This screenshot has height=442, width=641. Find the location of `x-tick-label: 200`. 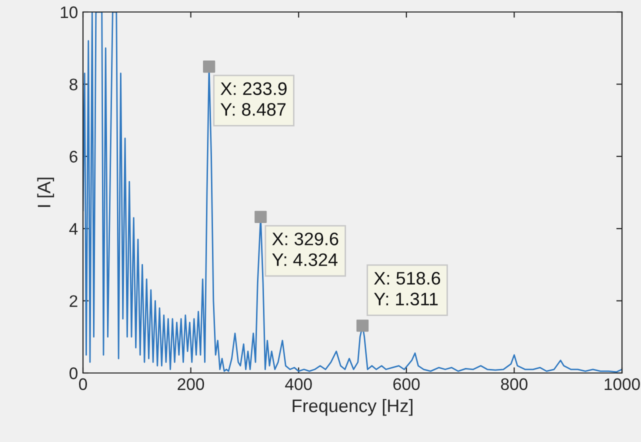

x-tick-label: 200 is located at coordinates (191, 384).